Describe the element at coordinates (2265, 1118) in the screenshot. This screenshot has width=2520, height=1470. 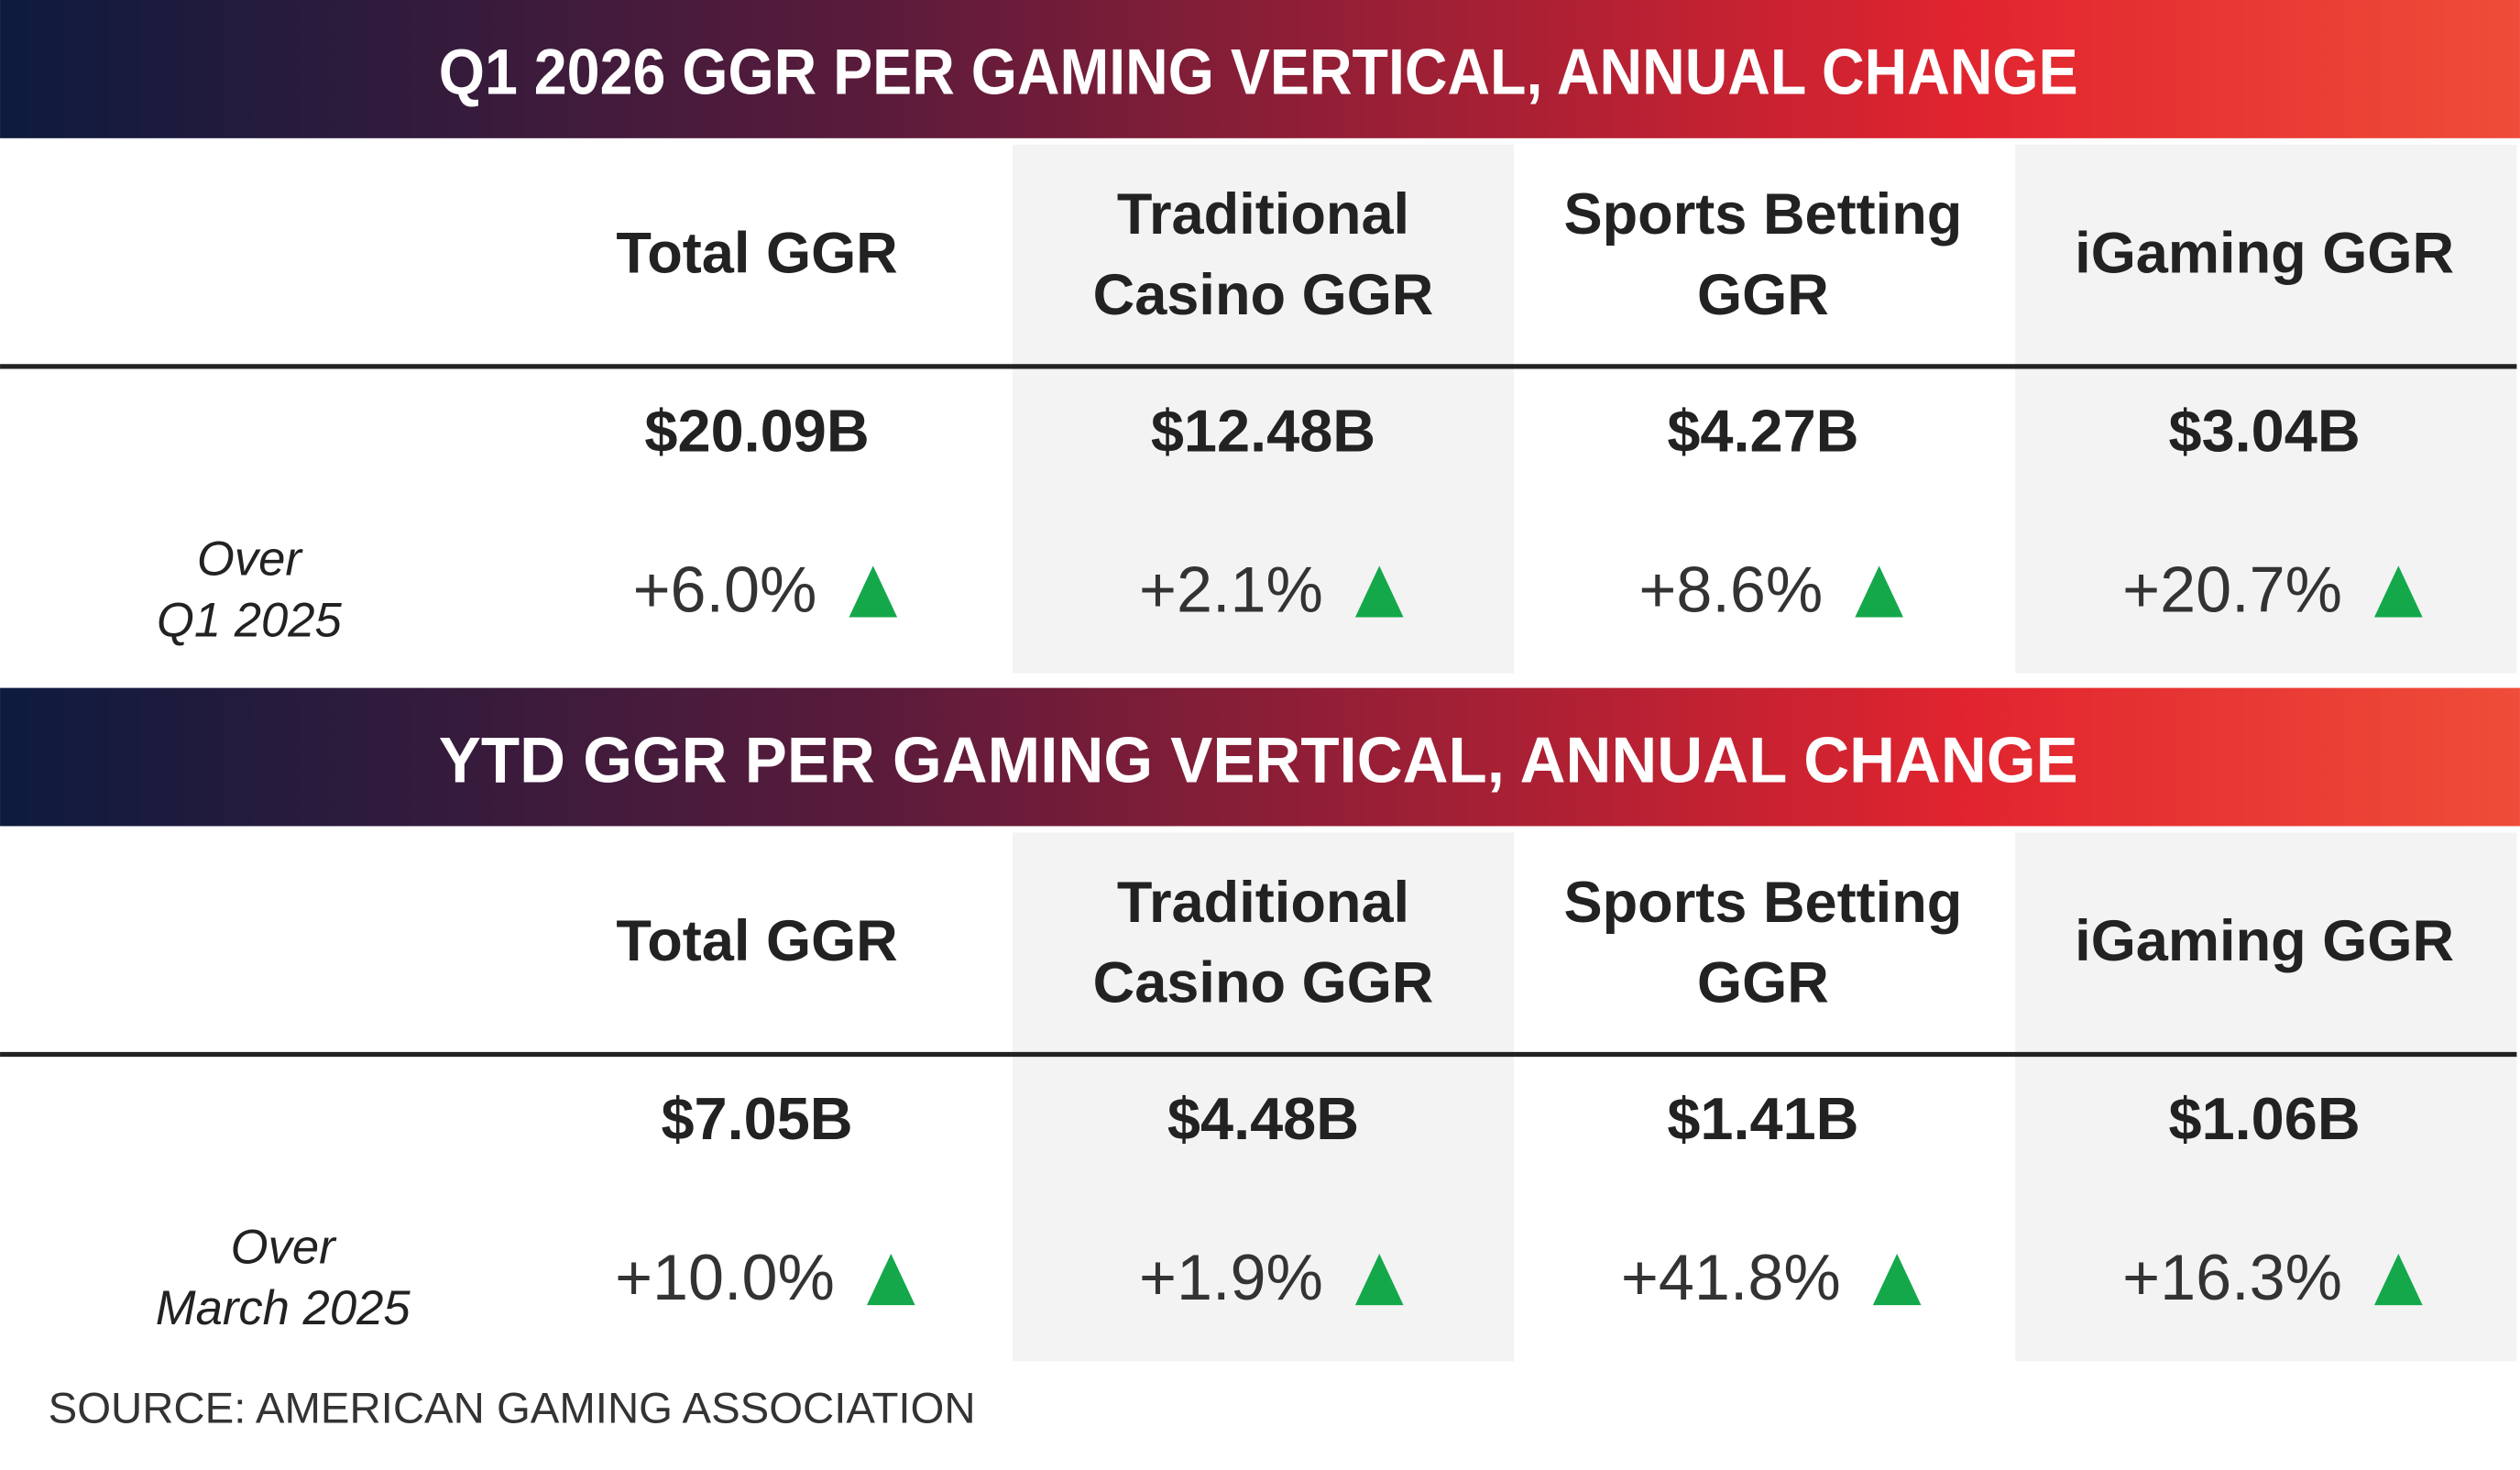
I see `value: $1.06B` at that location.